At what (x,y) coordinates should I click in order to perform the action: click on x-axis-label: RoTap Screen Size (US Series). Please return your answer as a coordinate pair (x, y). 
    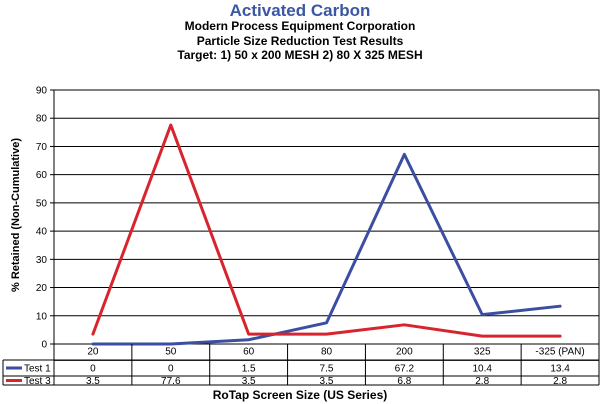
    Looking at the image, I should click on (300, 395).